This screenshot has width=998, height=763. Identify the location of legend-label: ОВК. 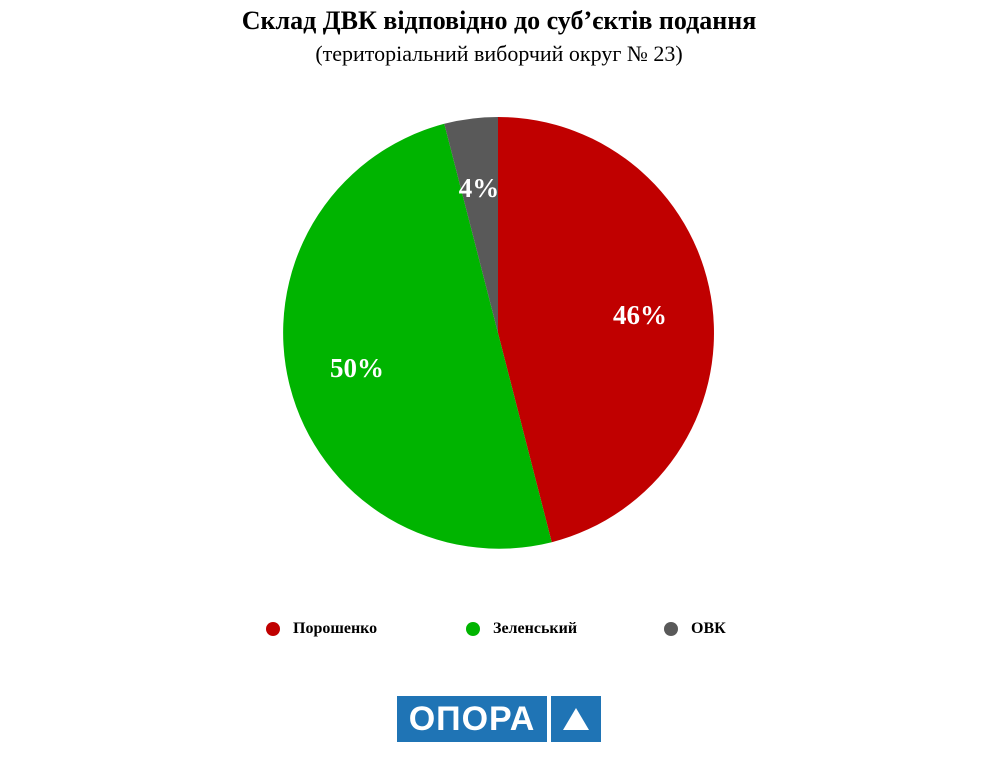
(708, 628).